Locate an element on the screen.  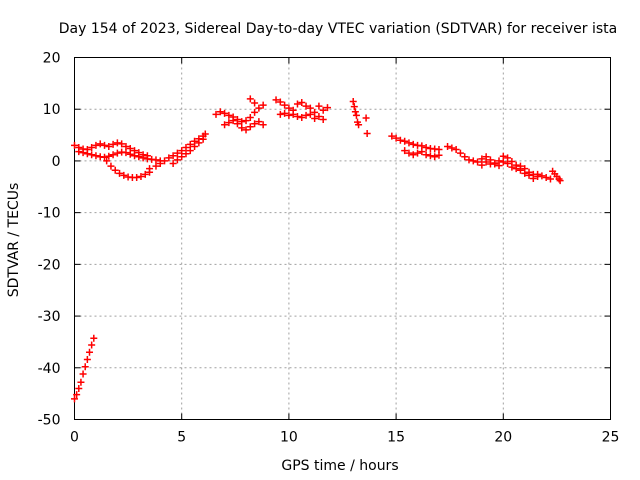
series-arc-rising is located at coordinates (177, 151).